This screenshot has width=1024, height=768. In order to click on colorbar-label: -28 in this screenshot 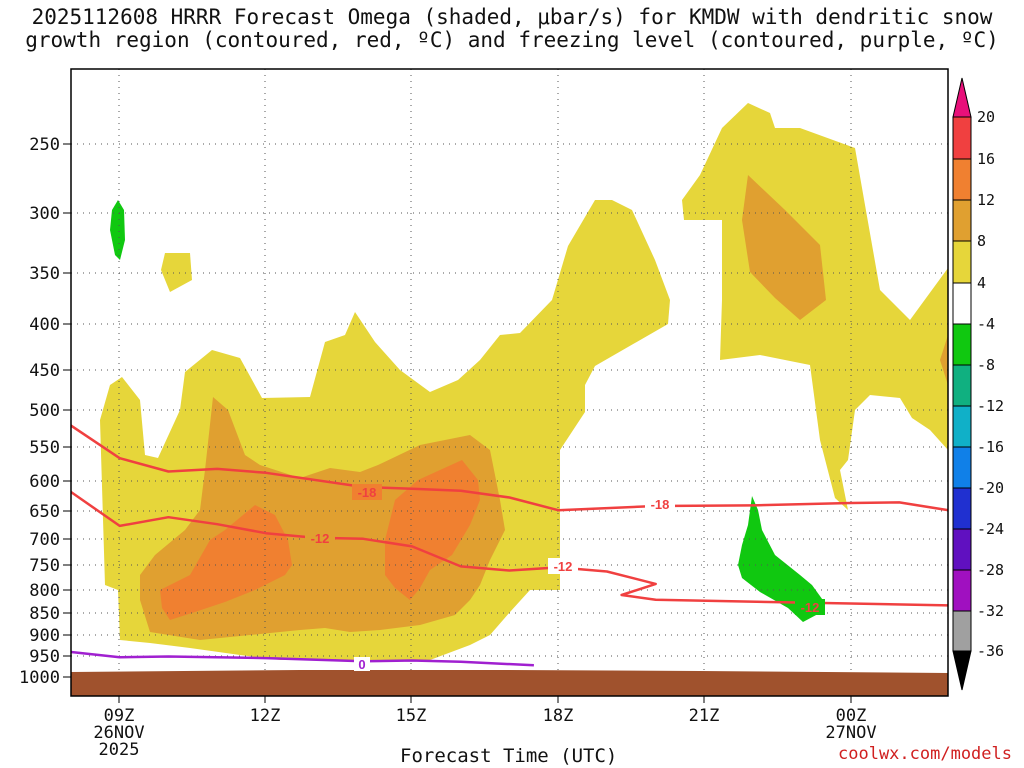, I will do `click(990, 570)`.